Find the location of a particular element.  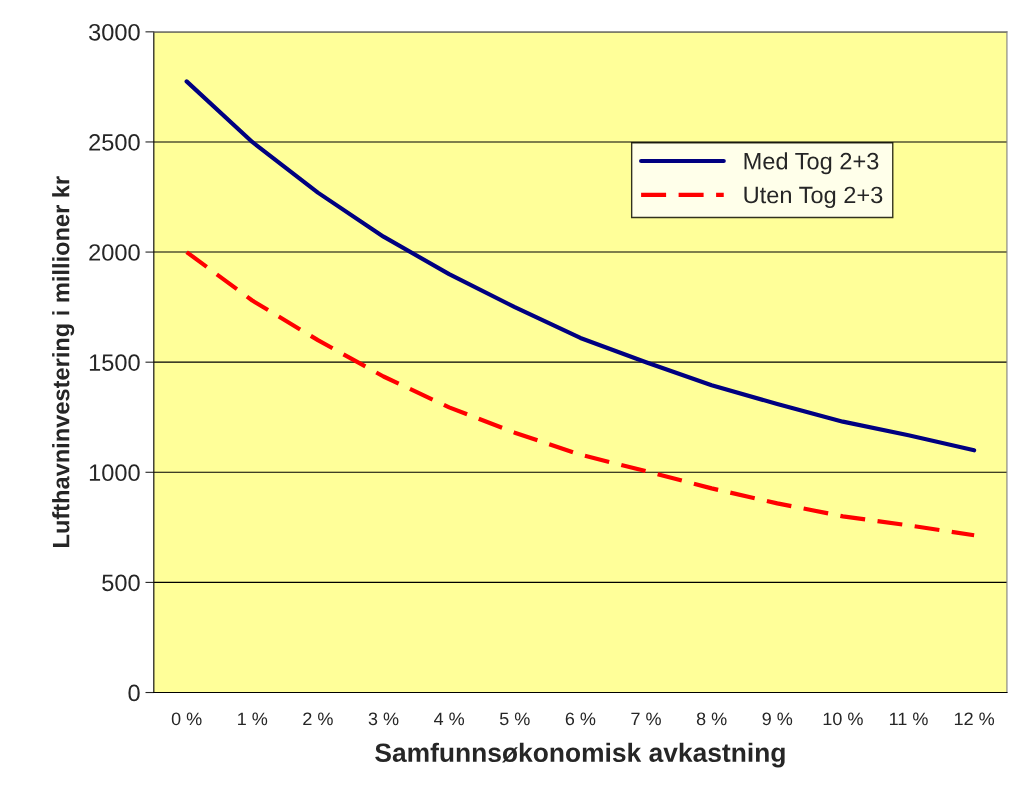

y-tick-label: 1000 is located at coordinates (114, 473).